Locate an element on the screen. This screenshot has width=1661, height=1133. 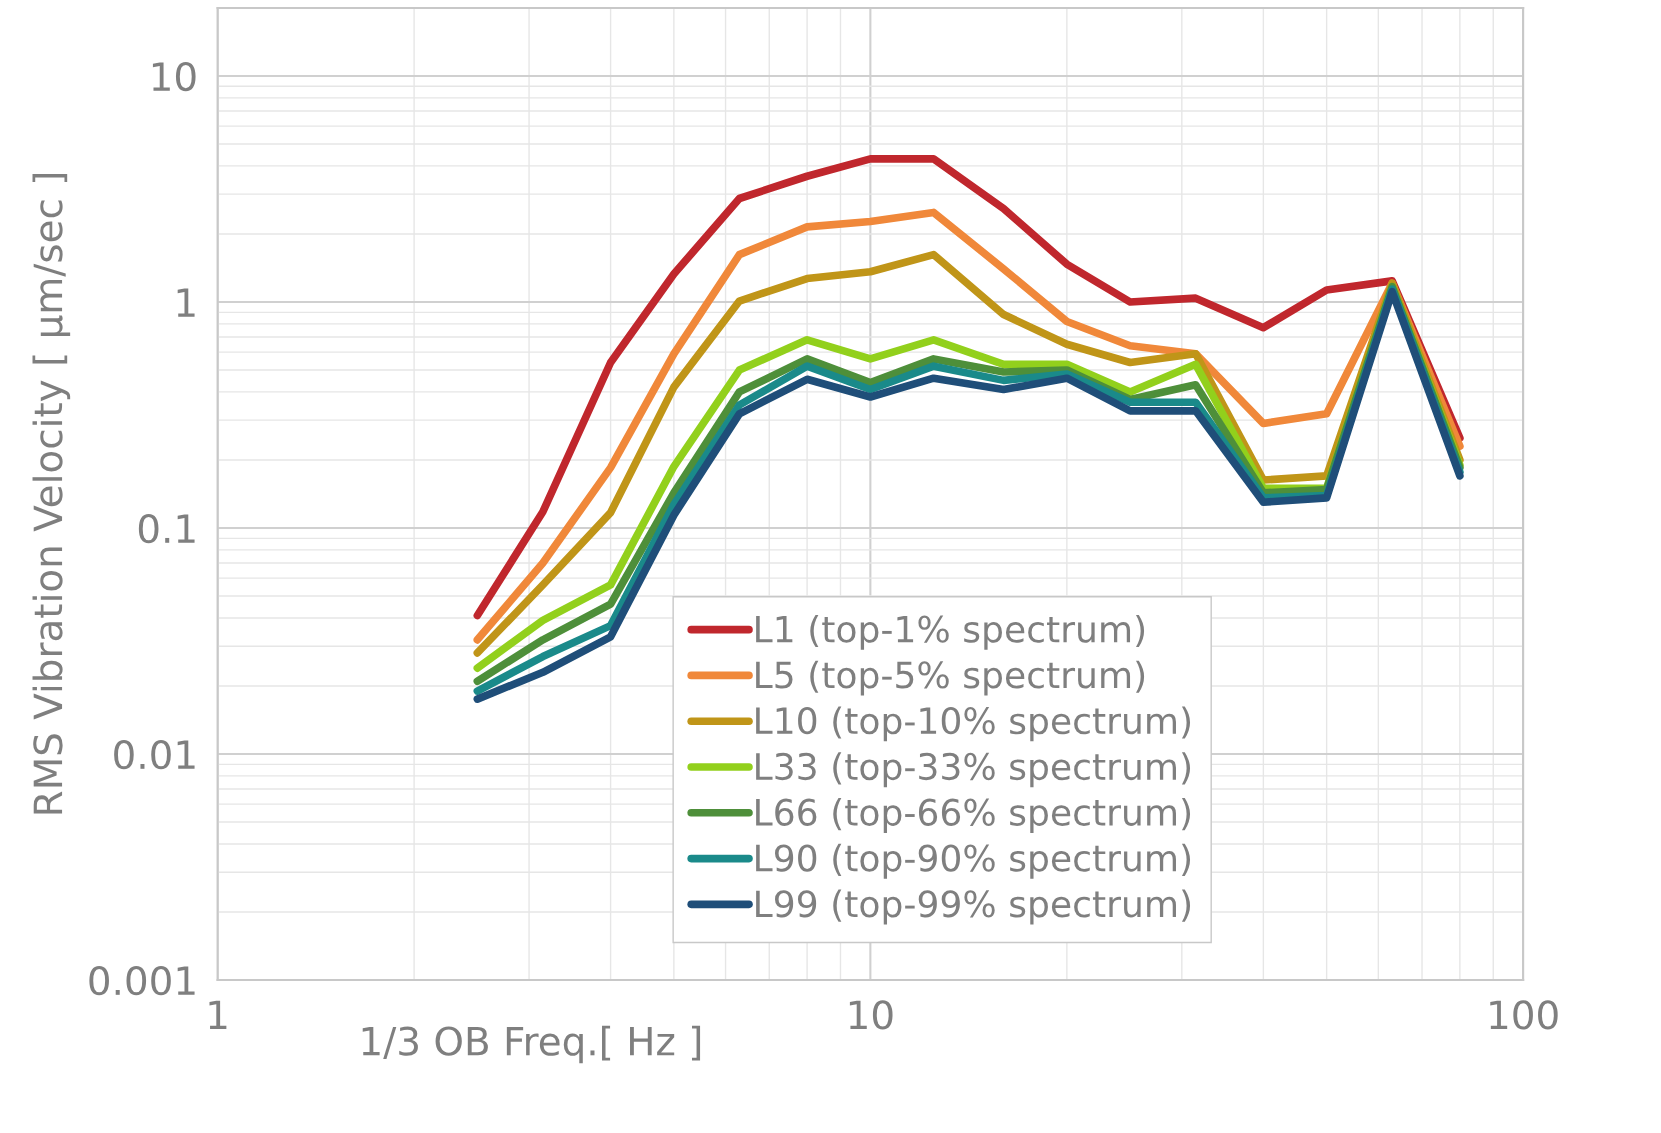
x-tick-label: 100 is located at coordinates (1524, 1015).